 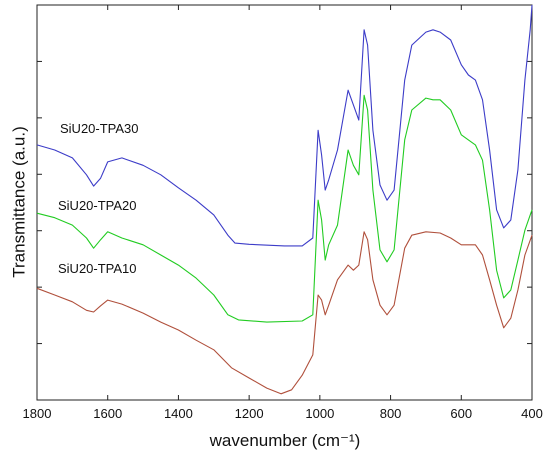 I want to click on x-tick-label: 1600, so click(x=107, y=413).